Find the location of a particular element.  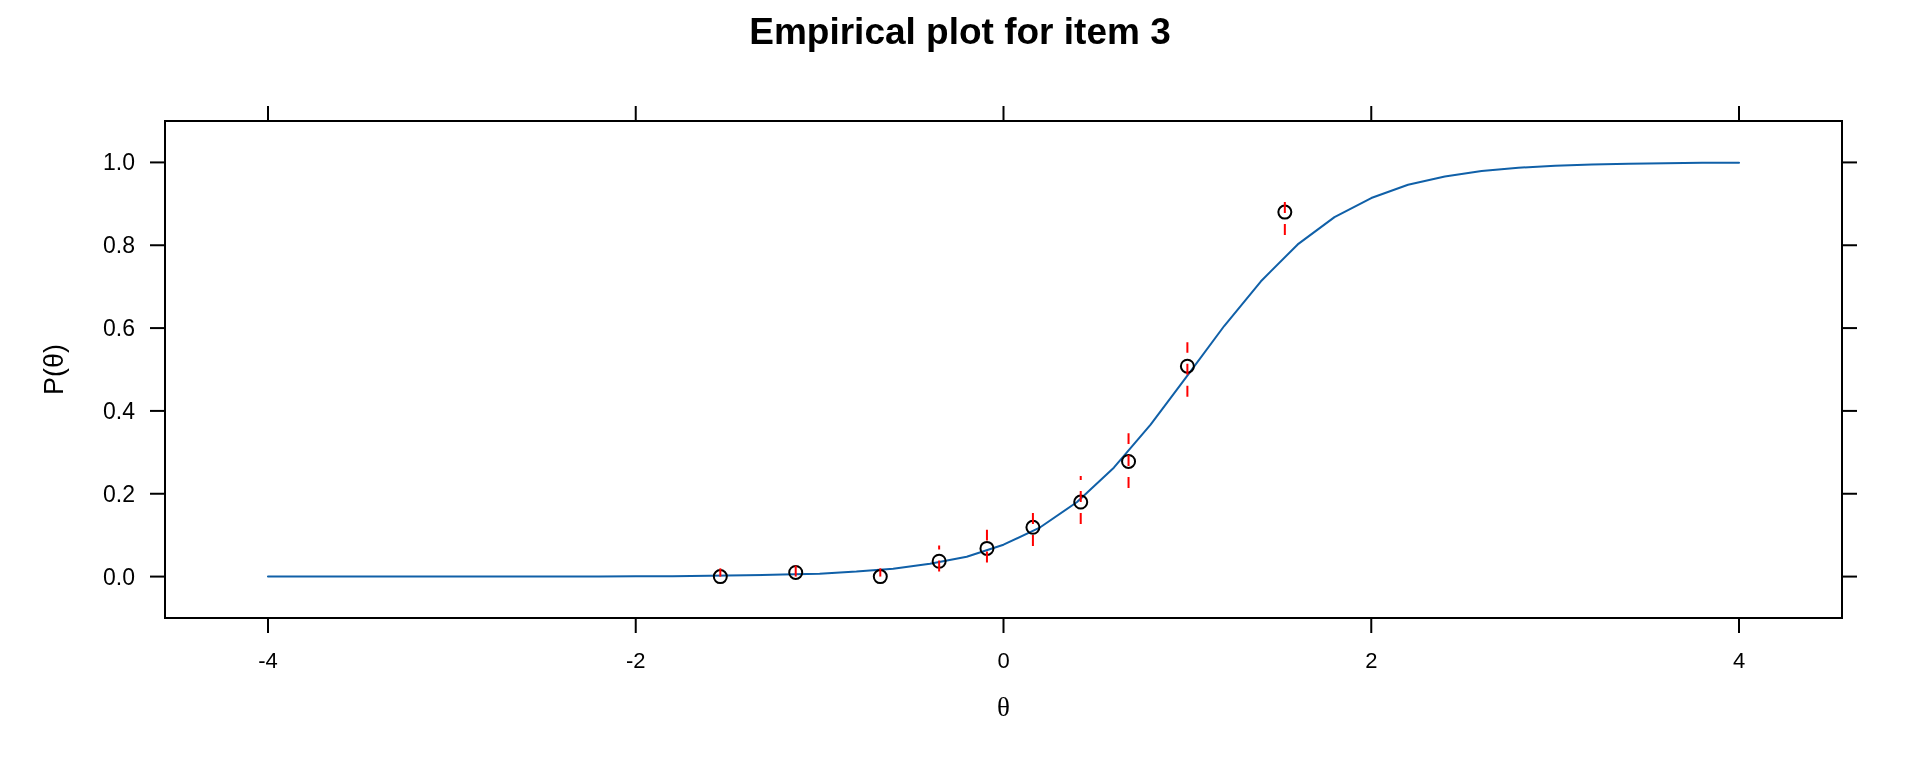

y-tick-label: 1.0 is located at coordinates (119, 162).